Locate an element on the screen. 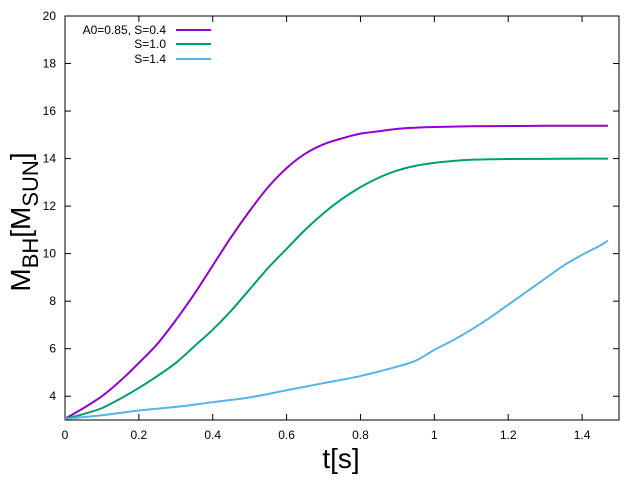 This screenshot has height=480, width=640. y-tick-label: 6 is located at coordinates (52, 349).